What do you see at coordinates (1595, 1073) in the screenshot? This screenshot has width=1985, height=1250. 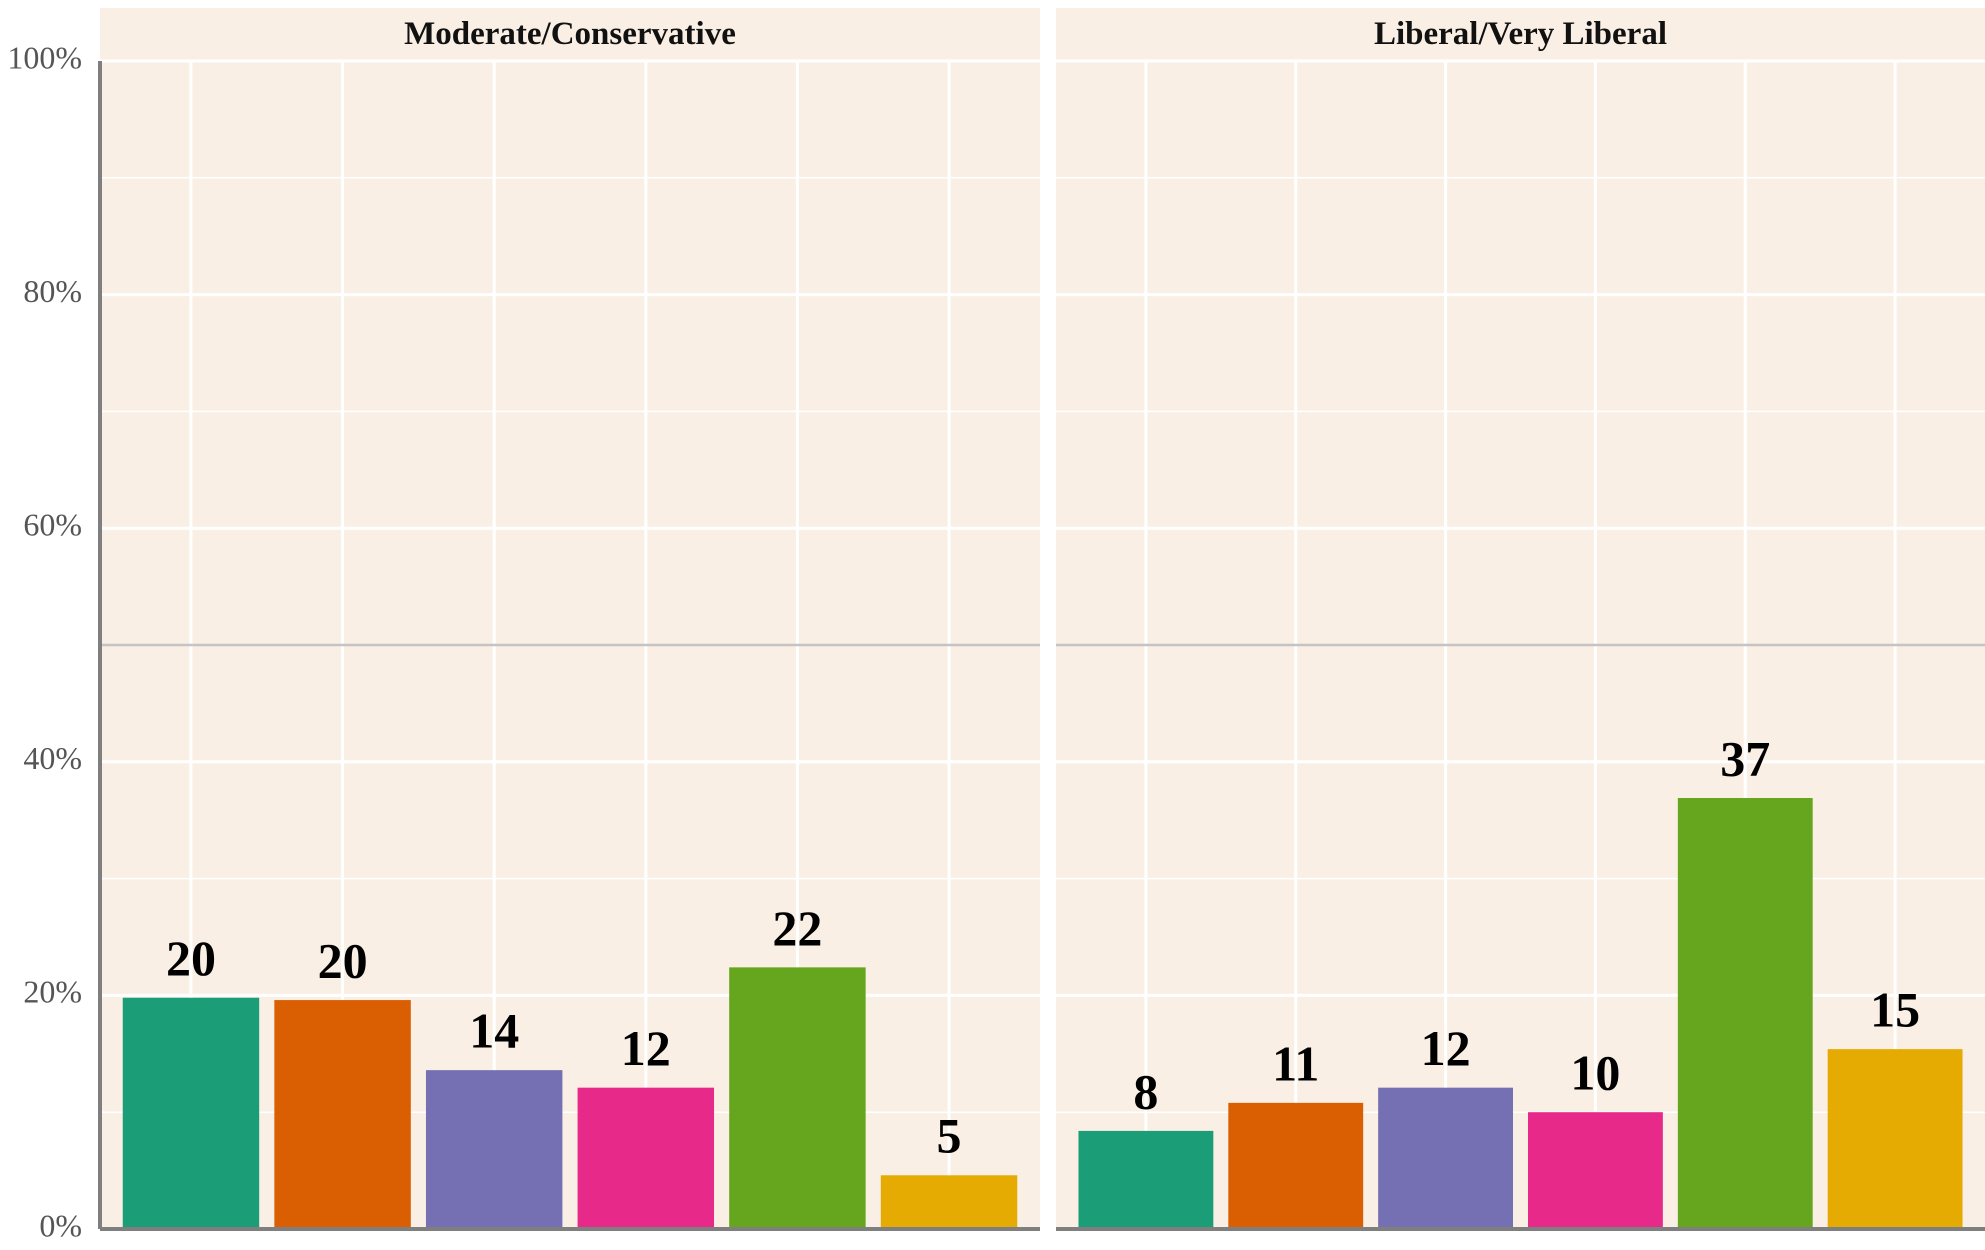 I see `value-label: 10` at bounding box center [1595, 1073].